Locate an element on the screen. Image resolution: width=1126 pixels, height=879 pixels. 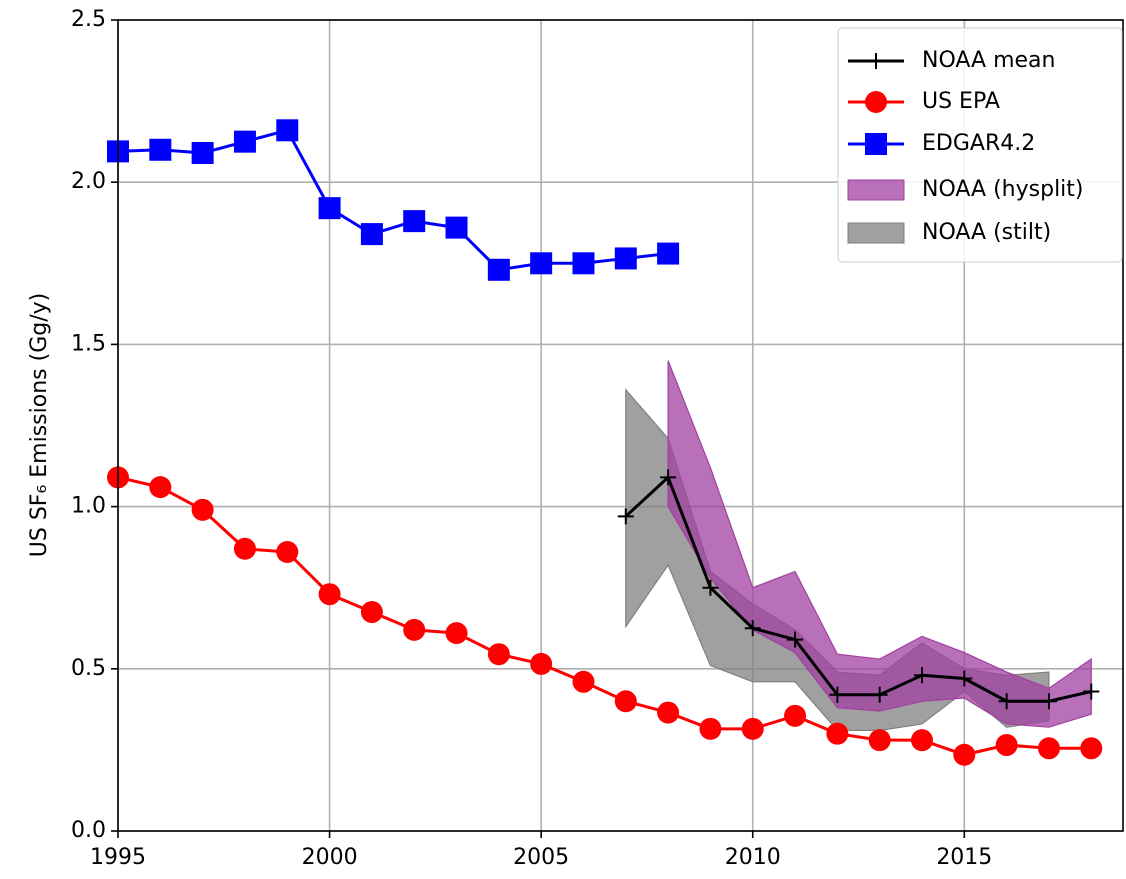
y-tick-label: 2.5 is located at coordinates (88, 19).